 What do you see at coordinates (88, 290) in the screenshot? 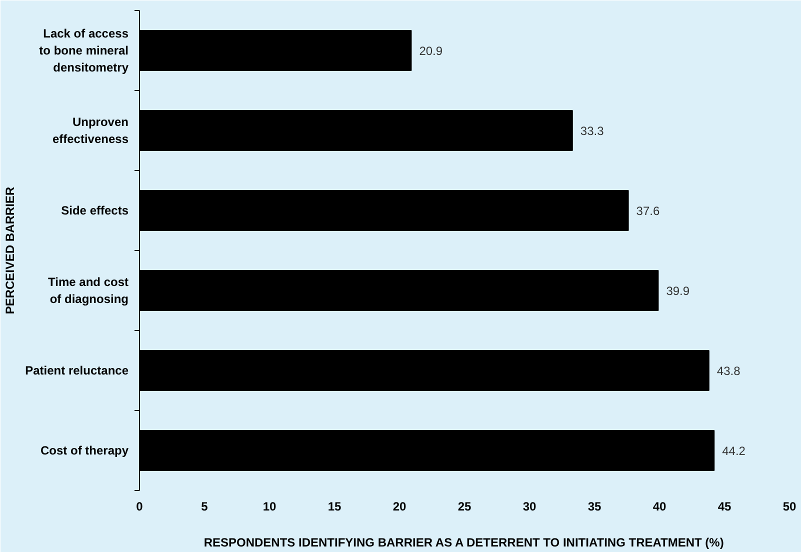
I see `y-tick-label: Time and cost of diagnosing` at bounding box center [88, 290].